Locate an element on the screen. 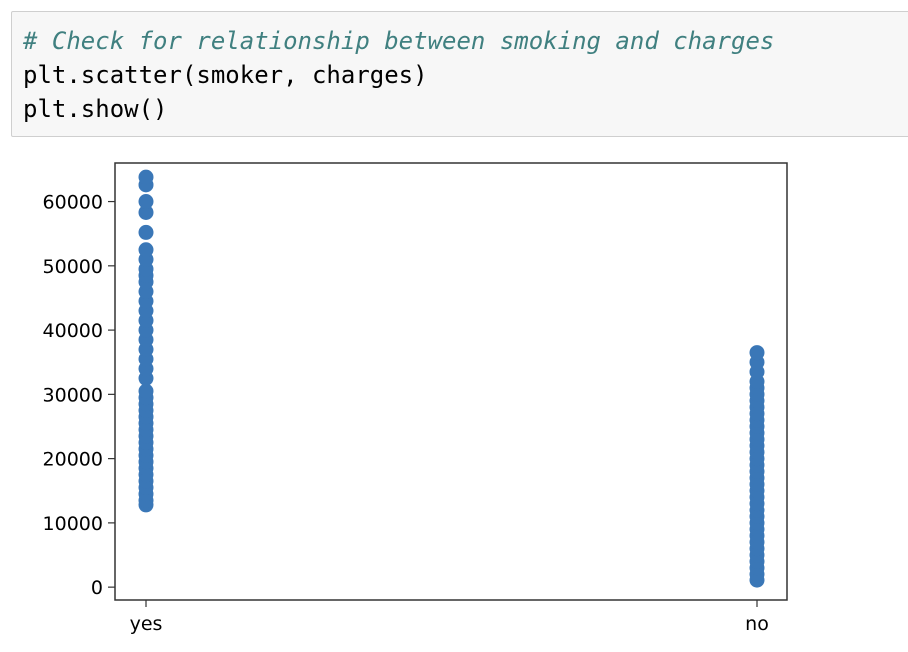 The height and width of the screenshot is (652, 908). x-axis: yes no is located at coordinates (449, 617).